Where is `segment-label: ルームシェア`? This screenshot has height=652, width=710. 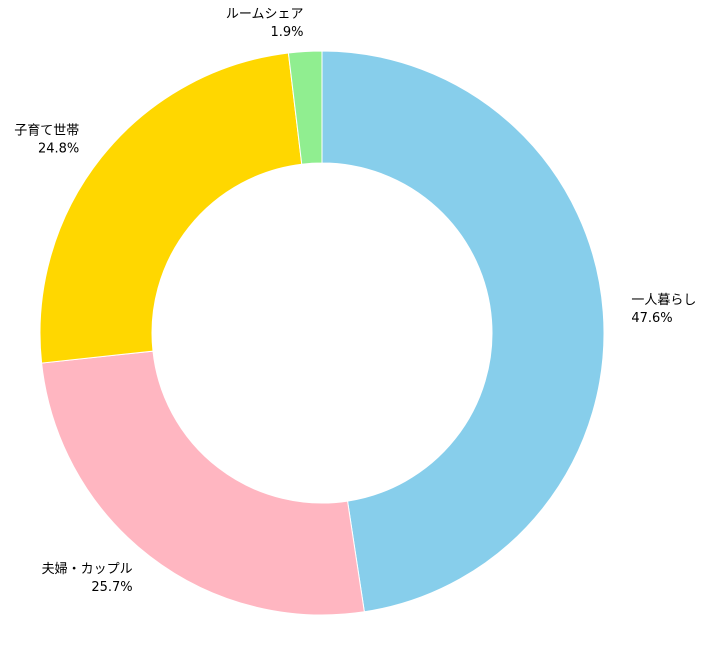 segment-label: ルームシェア is located at coordinates (265, 14).